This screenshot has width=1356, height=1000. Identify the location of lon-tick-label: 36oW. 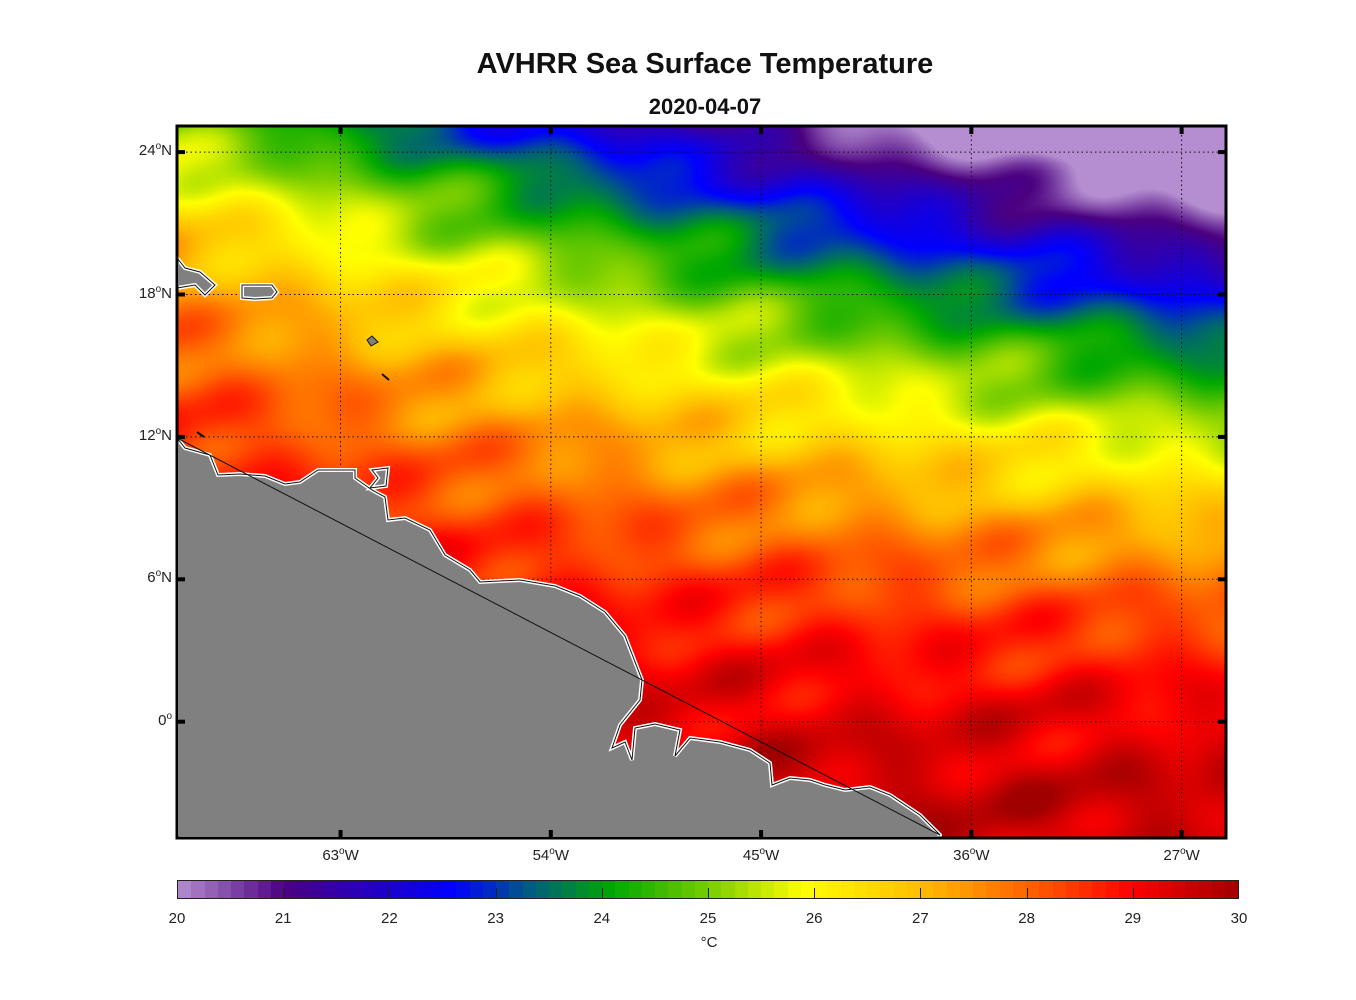
(971, 855).